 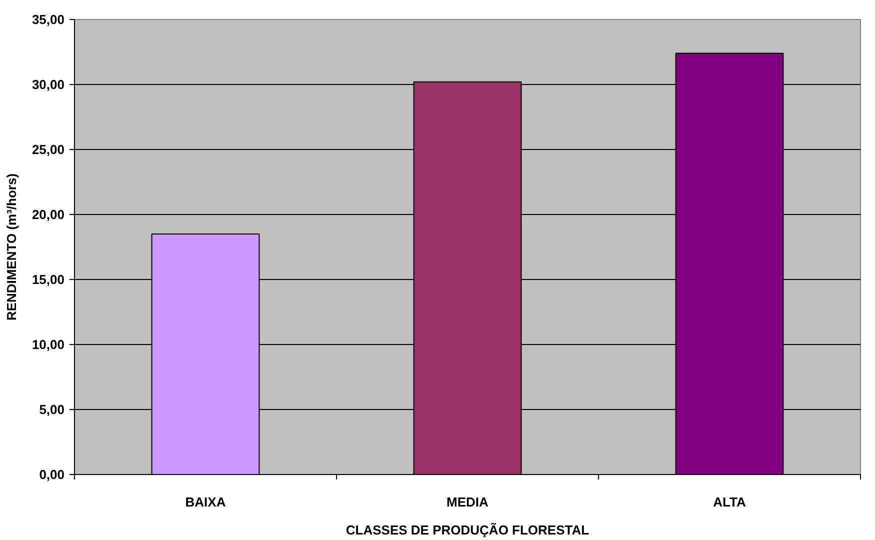 I want to click on y-tick-label: 25,00, so click(x=48, y=149).